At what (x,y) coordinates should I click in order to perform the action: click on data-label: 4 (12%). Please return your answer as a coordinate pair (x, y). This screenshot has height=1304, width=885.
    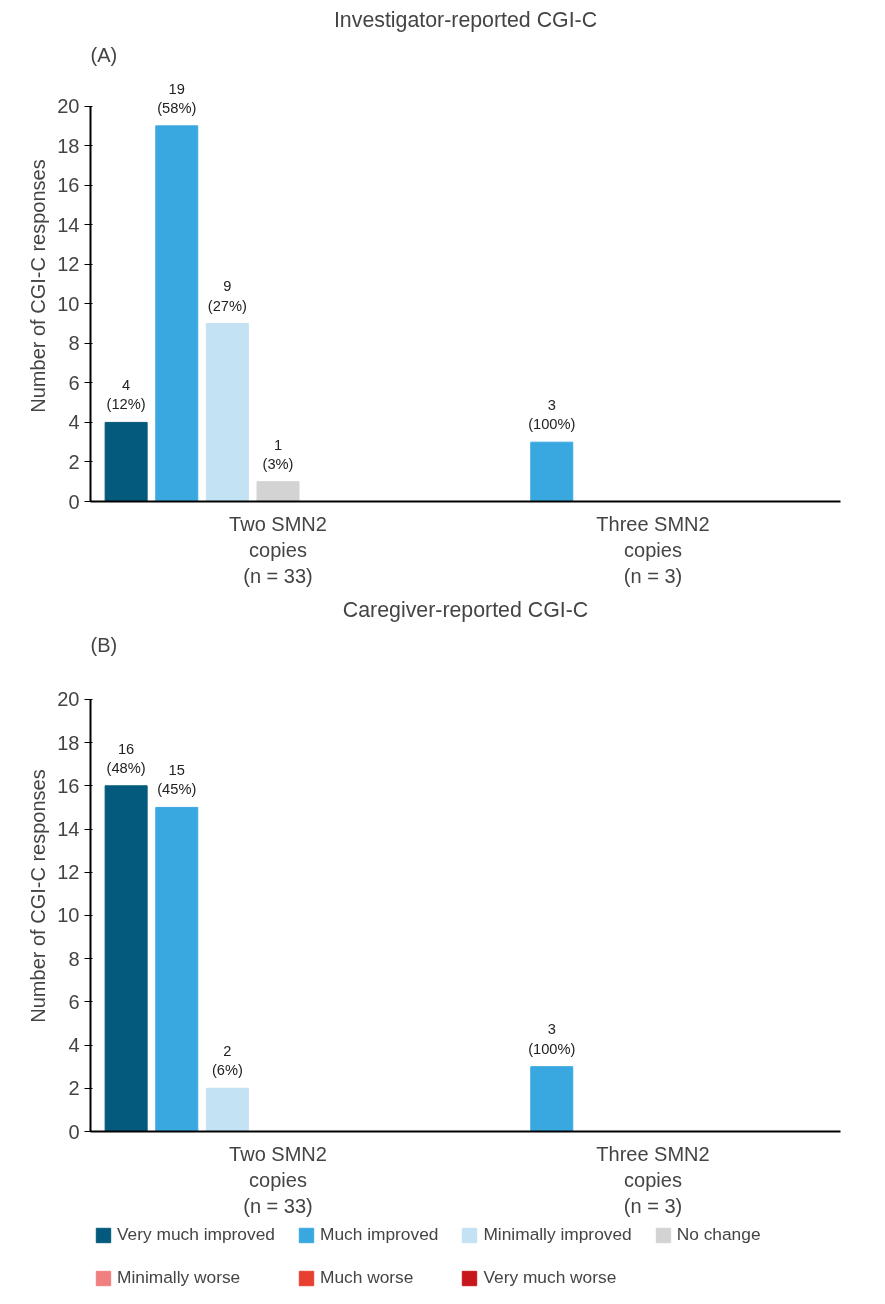
    Looking at the image, I should click on (126, 395).